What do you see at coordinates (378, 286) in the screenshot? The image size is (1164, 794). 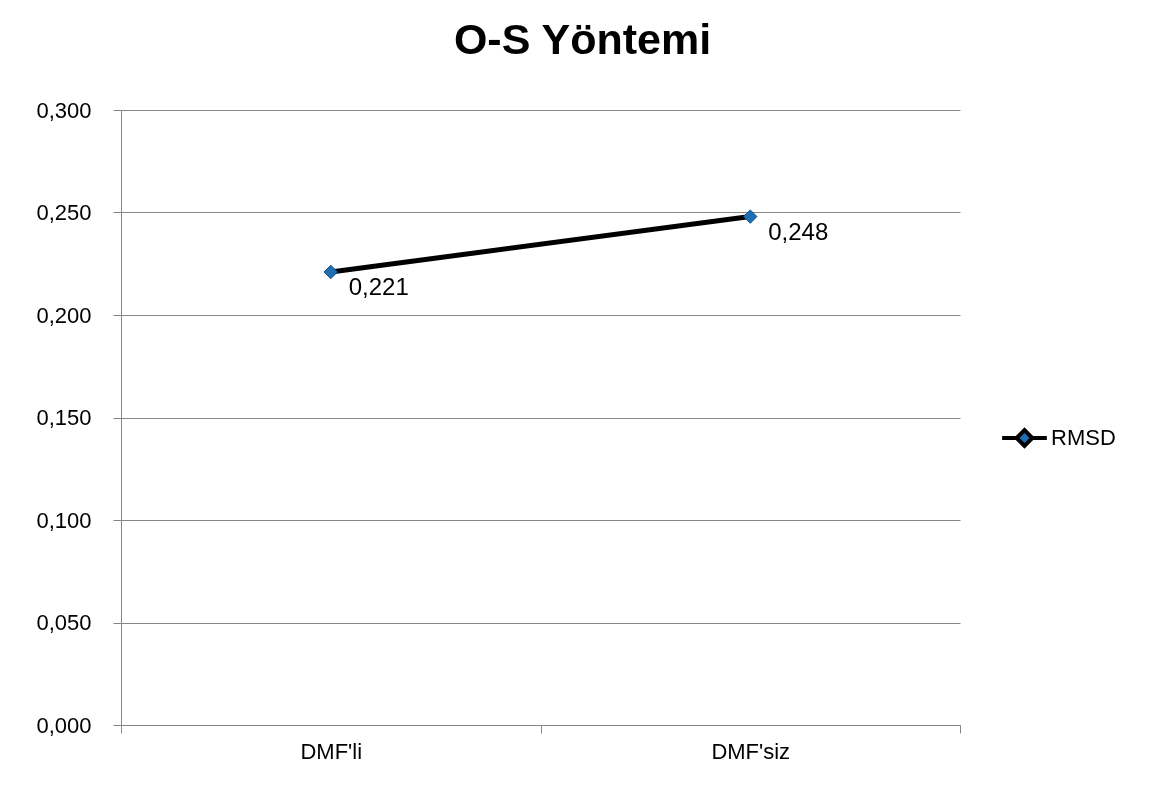 I see `data-label: 0,221` at bounding box center [378, 286].